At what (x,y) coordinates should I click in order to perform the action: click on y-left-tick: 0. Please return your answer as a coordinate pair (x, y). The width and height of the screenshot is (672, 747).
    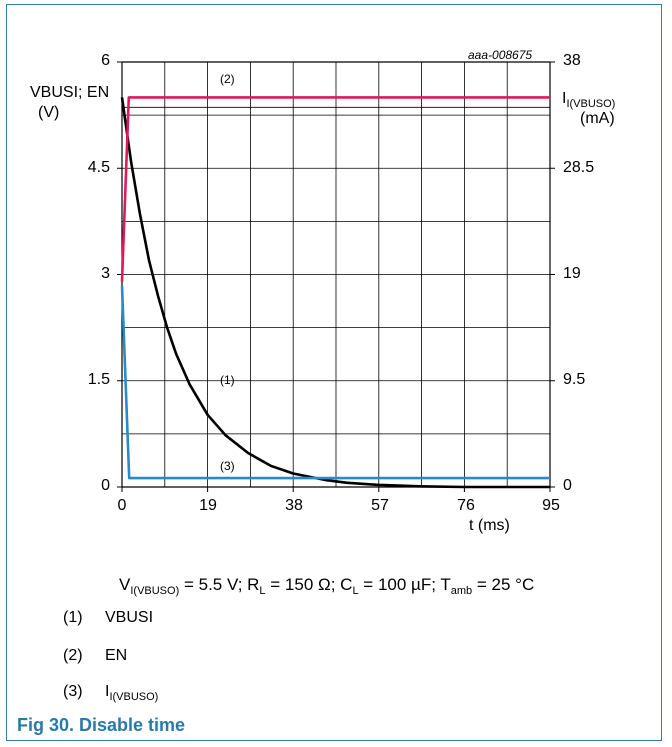
    Looking at the image, I should click on (105, 485).